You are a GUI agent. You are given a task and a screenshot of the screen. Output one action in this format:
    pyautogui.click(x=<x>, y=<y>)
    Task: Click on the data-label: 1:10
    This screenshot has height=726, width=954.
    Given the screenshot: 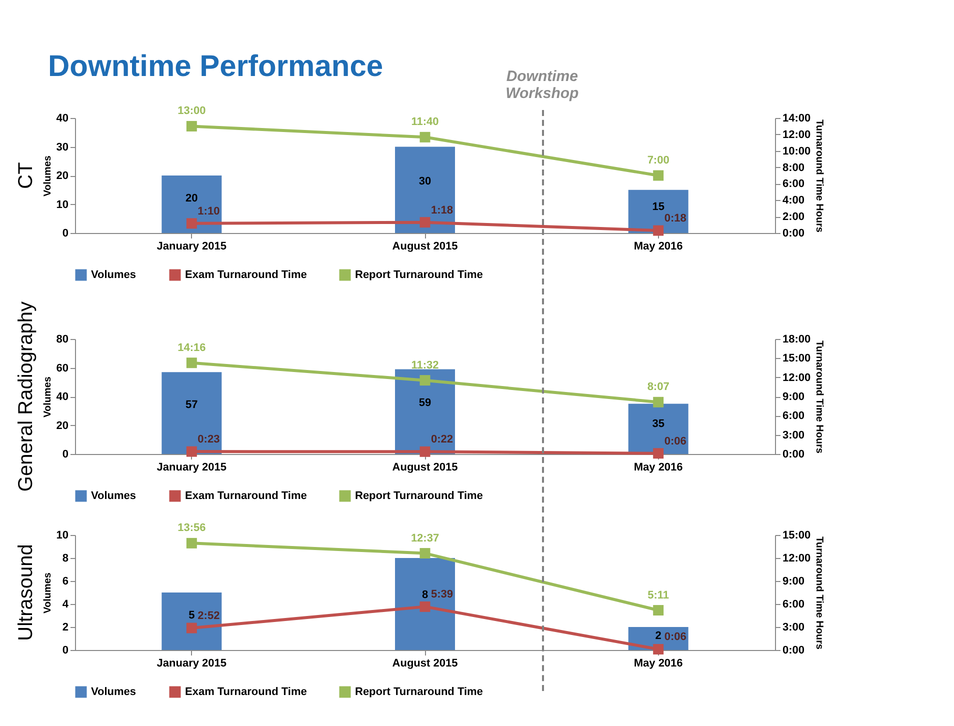 What is the action you would take?
    pyautogui.click(x=209, y=211)
    